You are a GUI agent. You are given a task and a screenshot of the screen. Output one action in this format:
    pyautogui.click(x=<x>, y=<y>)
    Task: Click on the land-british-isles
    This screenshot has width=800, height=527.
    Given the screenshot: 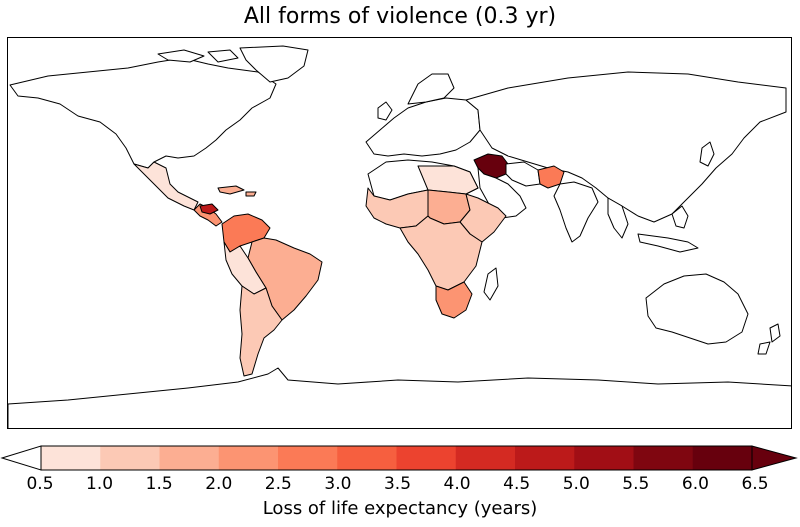 What is the action you would take?
    pyautogui.click(x=385, y=111)
    